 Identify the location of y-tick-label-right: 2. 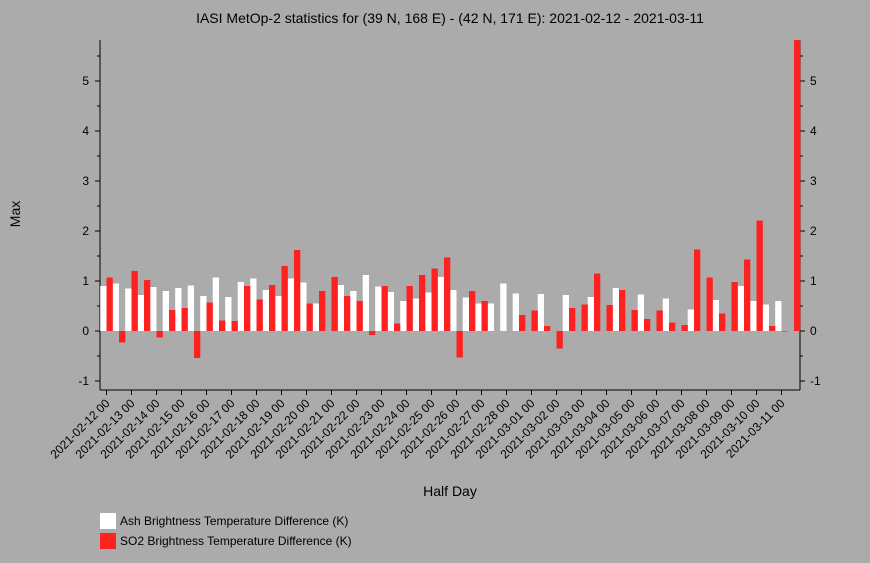
(813, 231).